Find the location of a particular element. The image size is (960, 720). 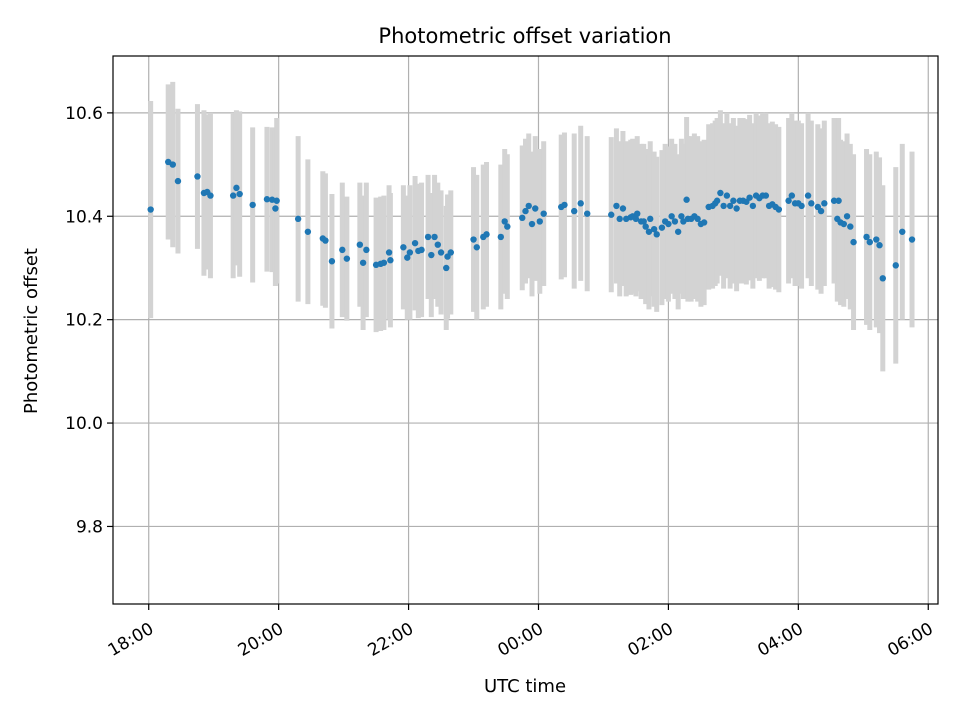

y-tick-label: 10.0 is located at coordinates (84, 424).